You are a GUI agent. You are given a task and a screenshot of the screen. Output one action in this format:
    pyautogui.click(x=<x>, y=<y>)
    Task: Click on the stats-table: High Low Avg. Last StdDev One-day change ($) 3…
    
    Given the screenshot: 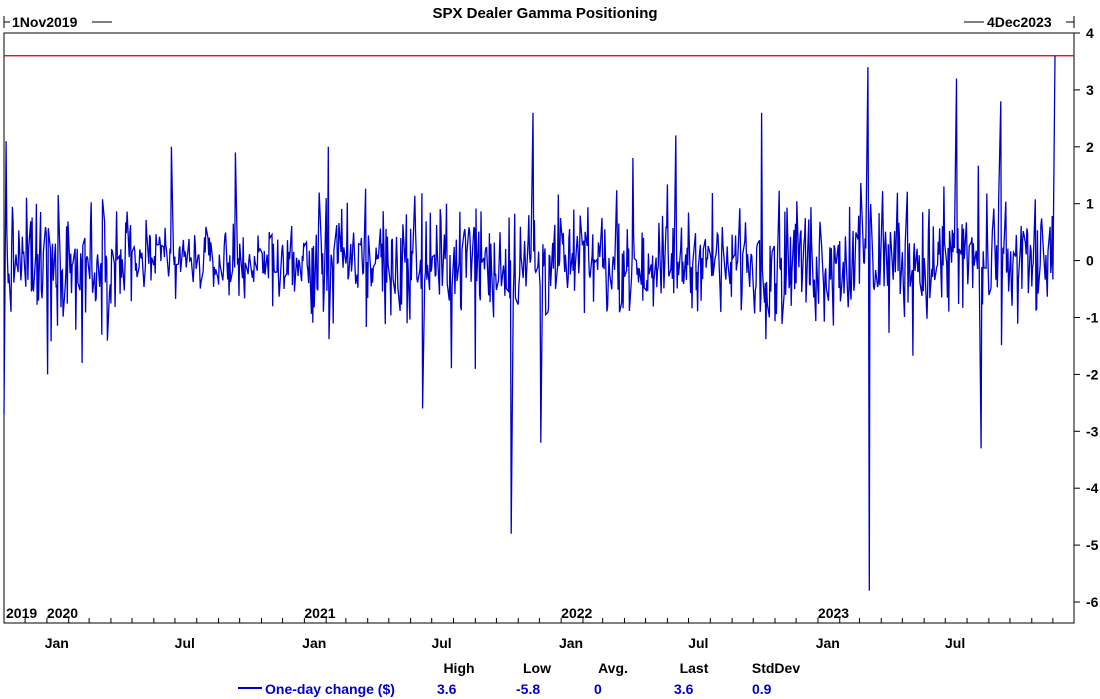 What is the action you would take?
    pyautogui.click(x=519, y=678)
    